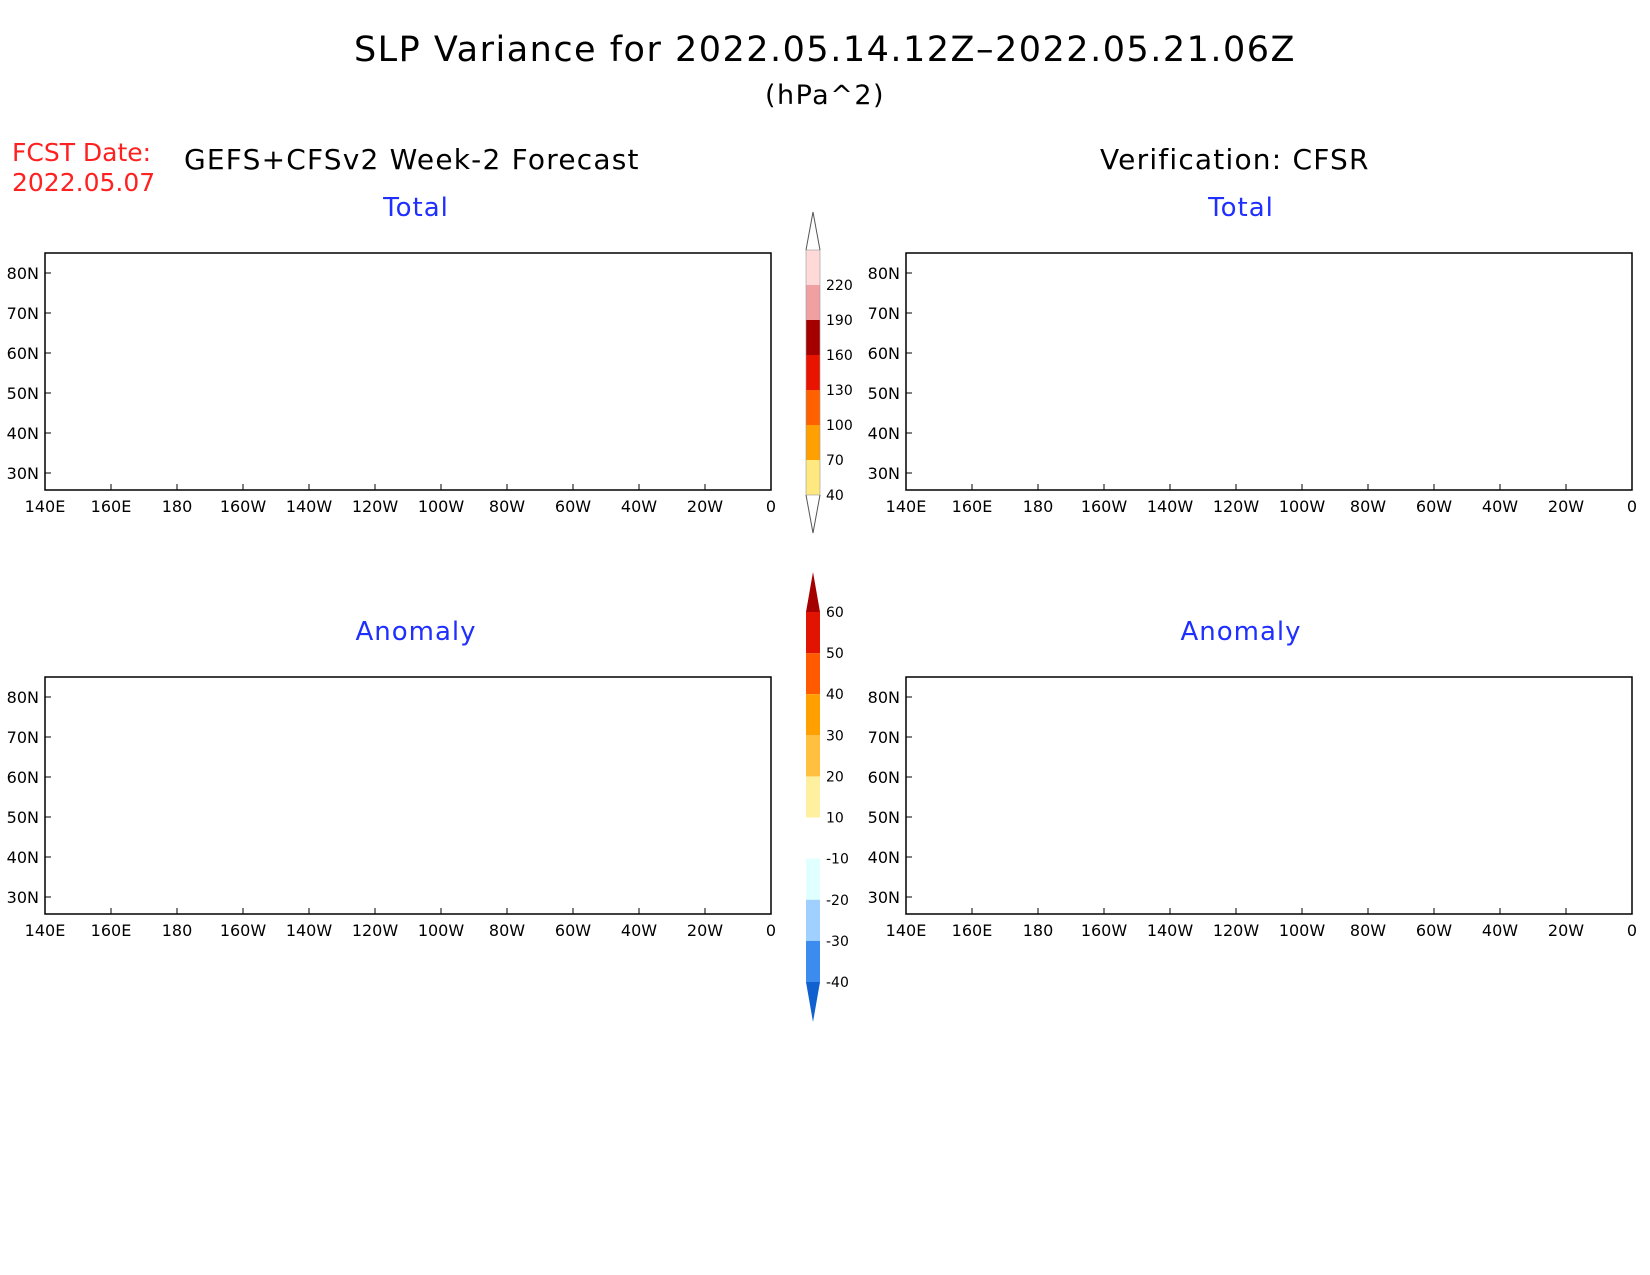  What do you see at coordinates (884, 737) in the screenshot?
I see `verification-anomaly-lat-label: 70N` at bounding box center [884, 737].